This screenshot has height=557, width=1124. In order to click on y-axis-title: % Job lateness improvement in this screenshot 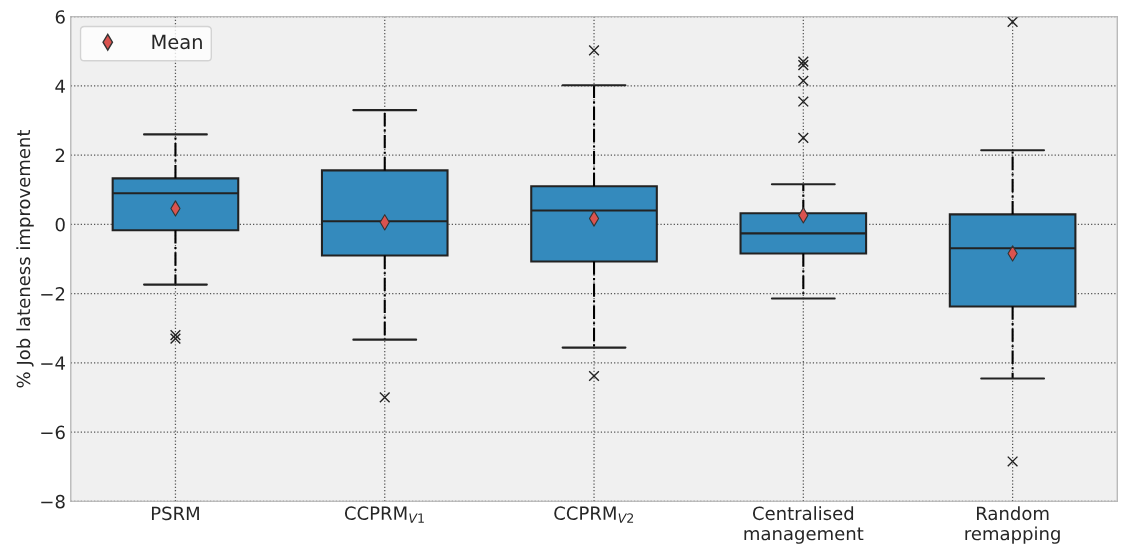, I will do `click(25, 258)`.